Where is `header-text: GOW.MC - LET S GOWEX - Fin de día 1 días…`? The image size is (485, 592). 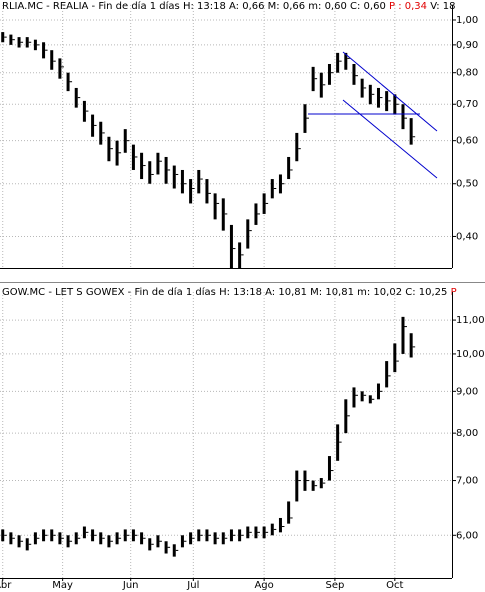
header-text: GOW.MC - LET S GOWEX - Fin de día 1 días… is located at coordinates (224, 292).